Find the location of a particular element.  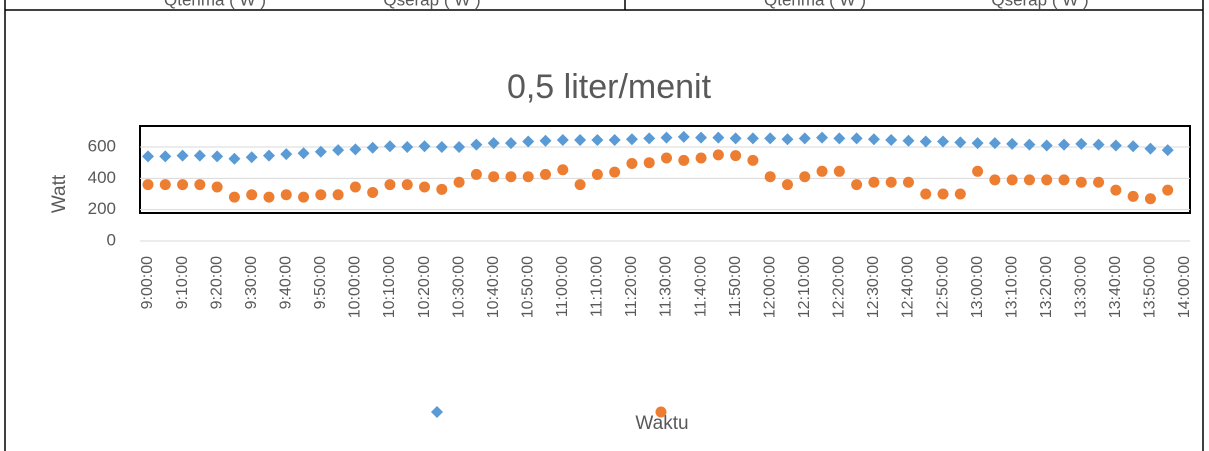

y-tick-label: 0 is located at coordinates (111, 239).